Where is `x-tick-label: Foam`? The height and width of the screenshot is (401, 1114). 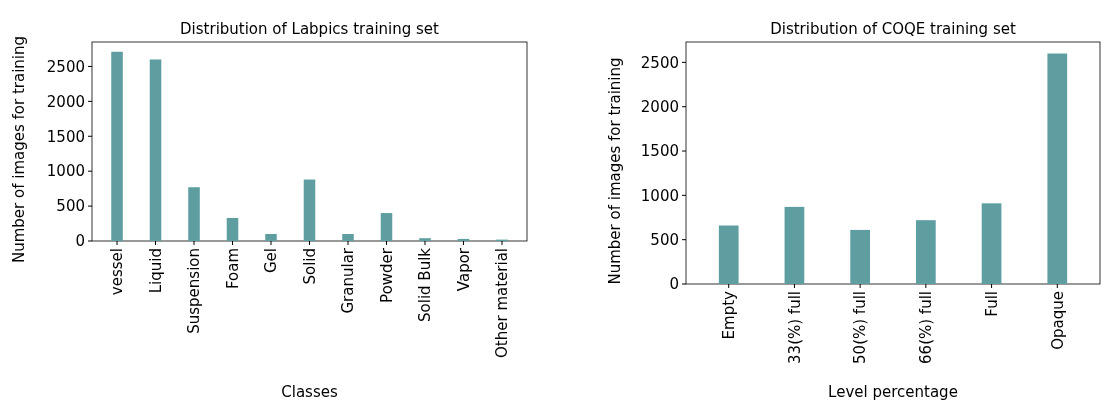 x-tick-label: Foam is located at coordinates (232, 269).